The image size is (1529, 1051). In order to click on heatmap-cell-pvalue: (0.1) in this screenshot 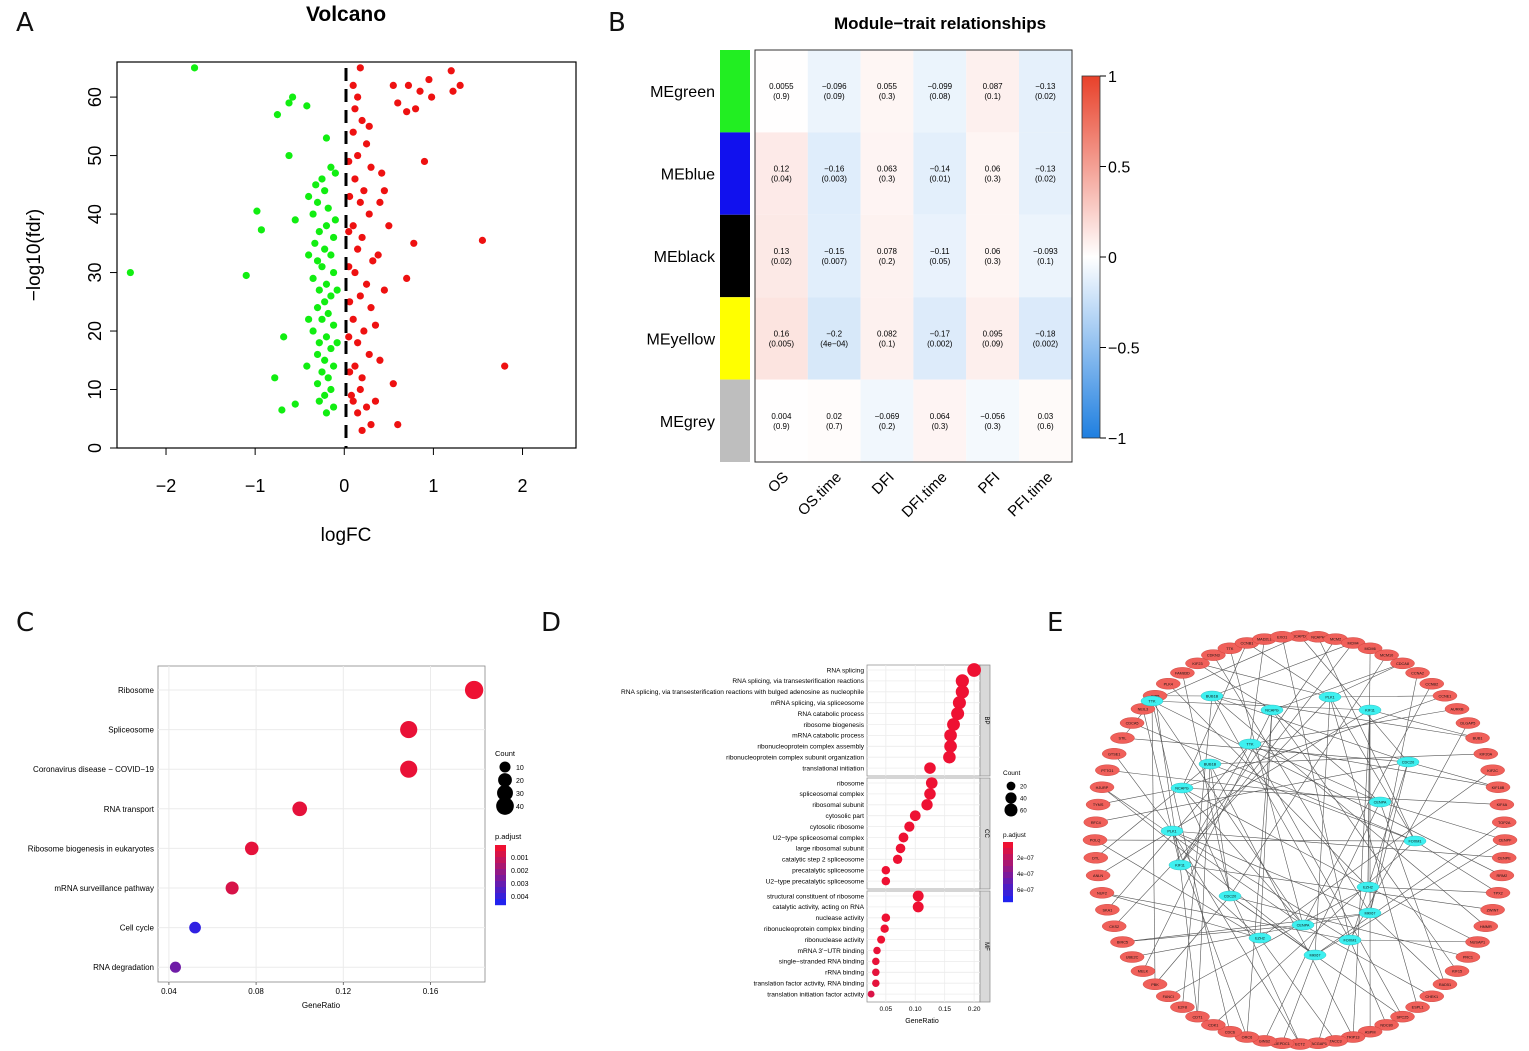, I will do `click(992, 96)`.